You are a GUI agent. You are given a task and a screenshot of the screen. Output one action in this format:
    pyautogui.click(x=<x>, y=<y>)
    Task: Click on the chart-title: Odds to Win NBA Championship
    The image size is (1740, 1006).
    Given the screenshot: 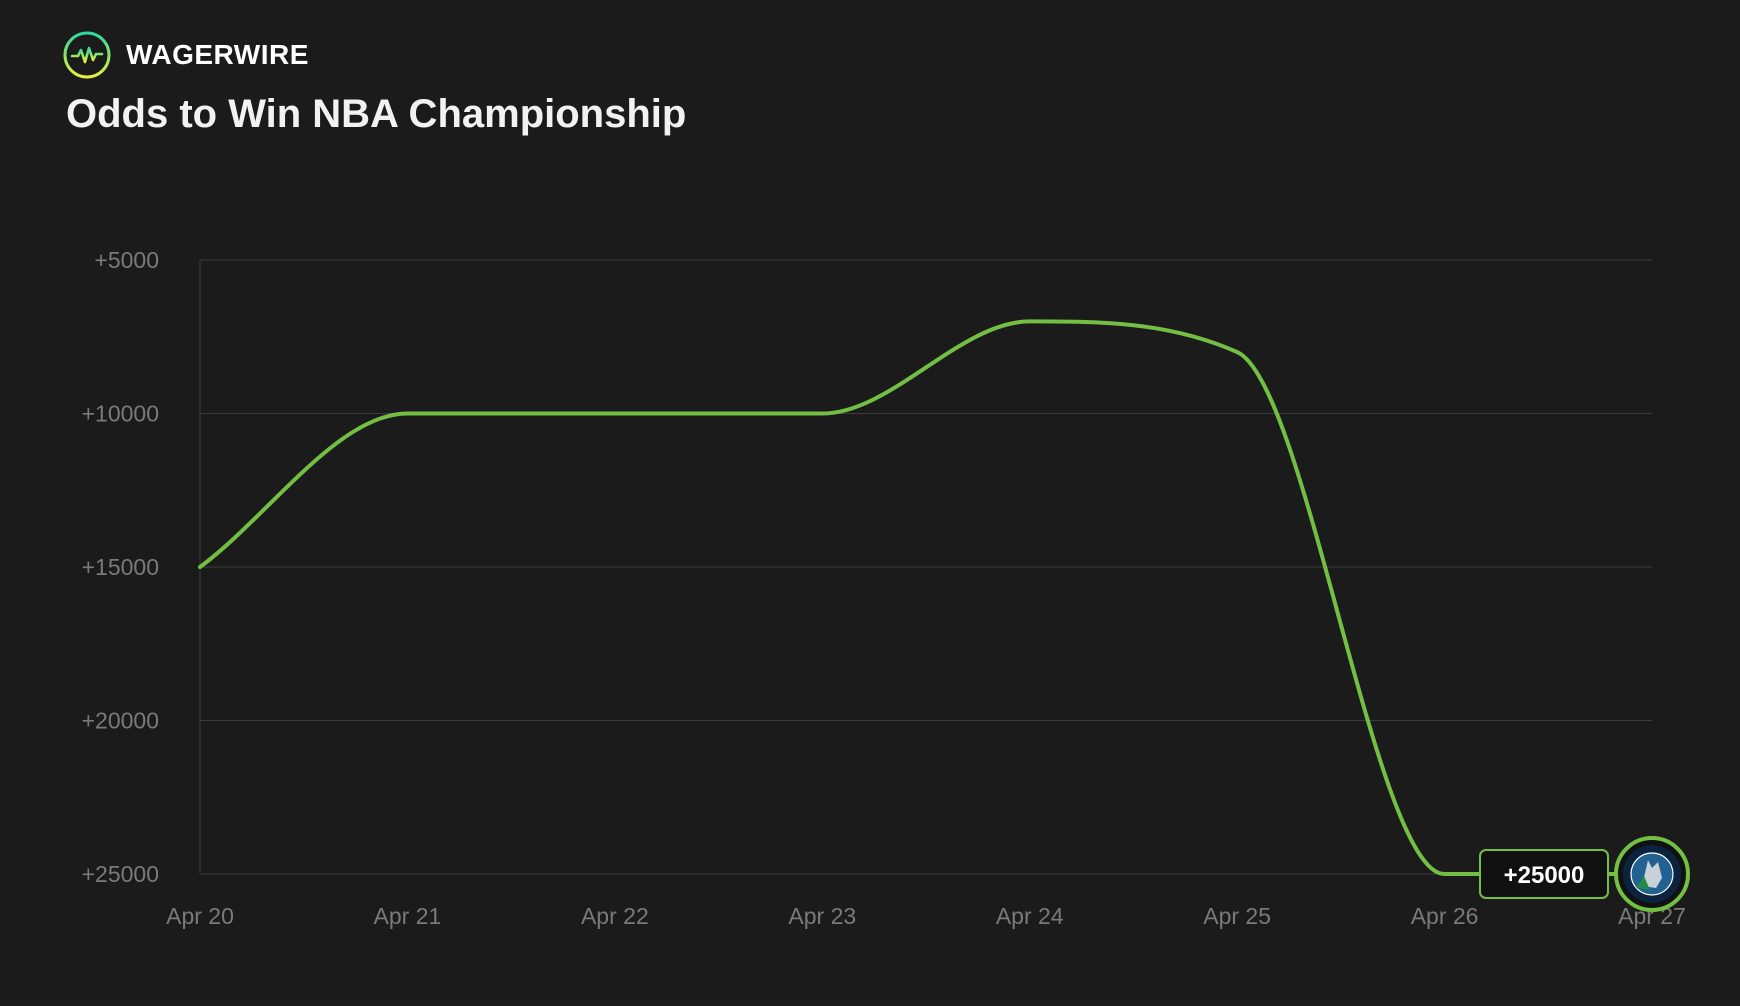 What is the action you would take?
    pyautogui.click(x=376, y=114)
    